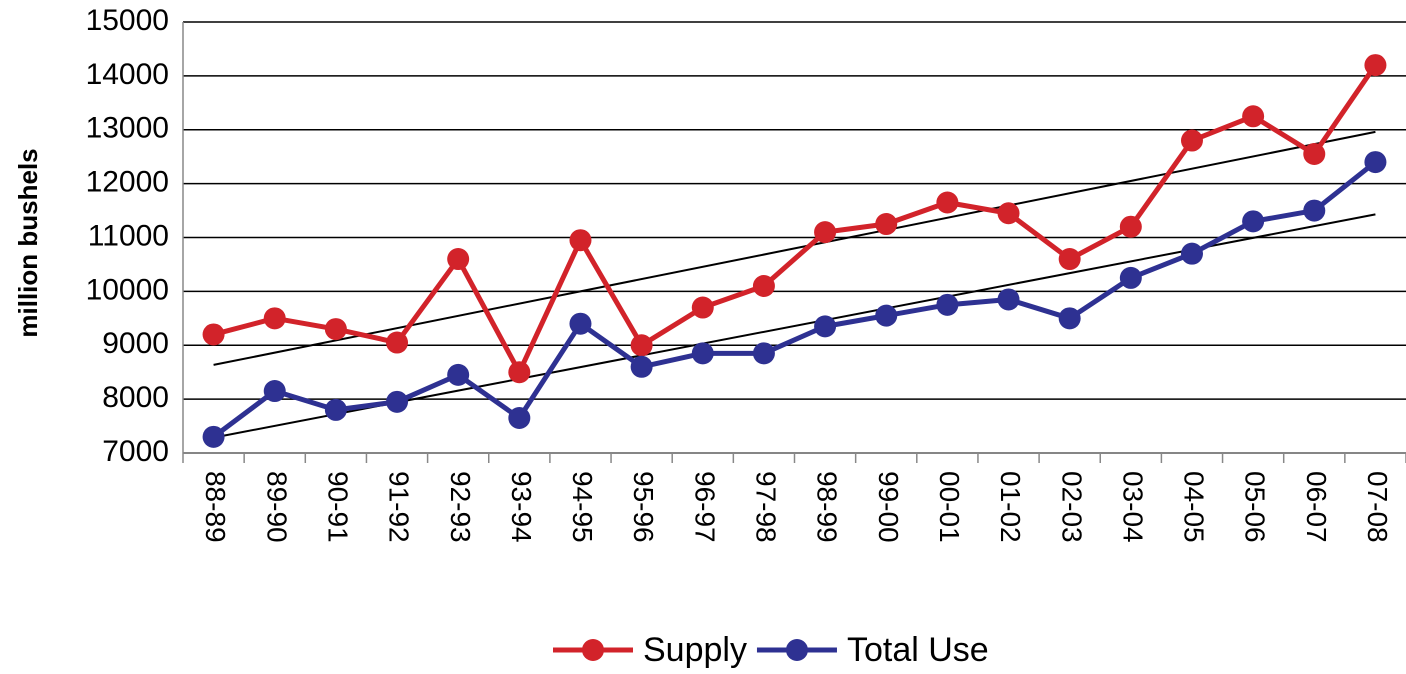  I want to click on x-tick-label: 96-97, so click(704, 507).